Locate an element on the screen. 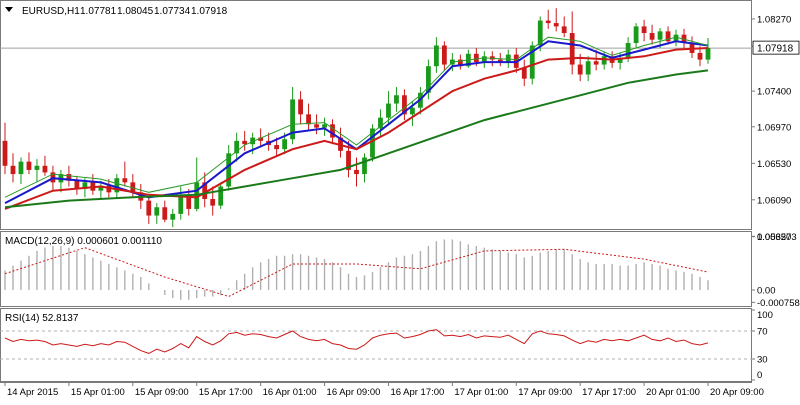  time-tick-label: 15 Apr 17:00 is located at coordinates (226, 392).